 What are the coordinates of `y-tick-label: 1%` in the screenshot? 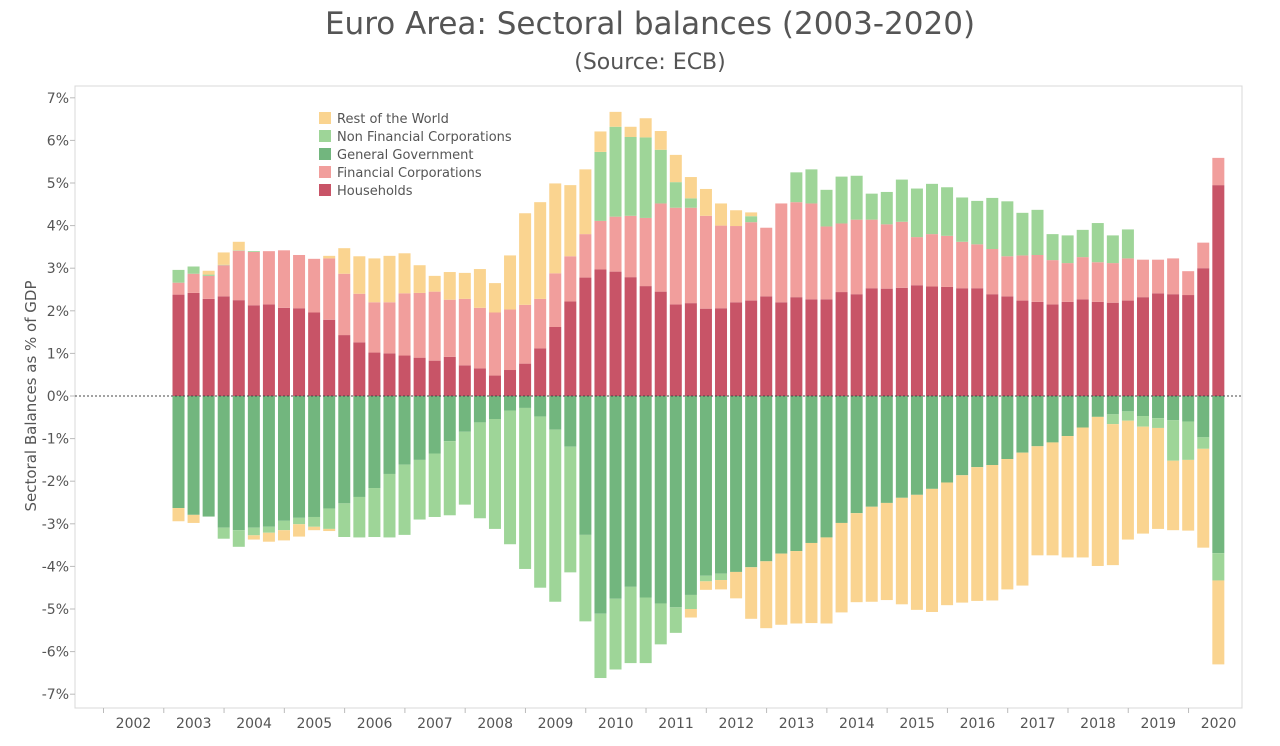 It's located at (58, 354).